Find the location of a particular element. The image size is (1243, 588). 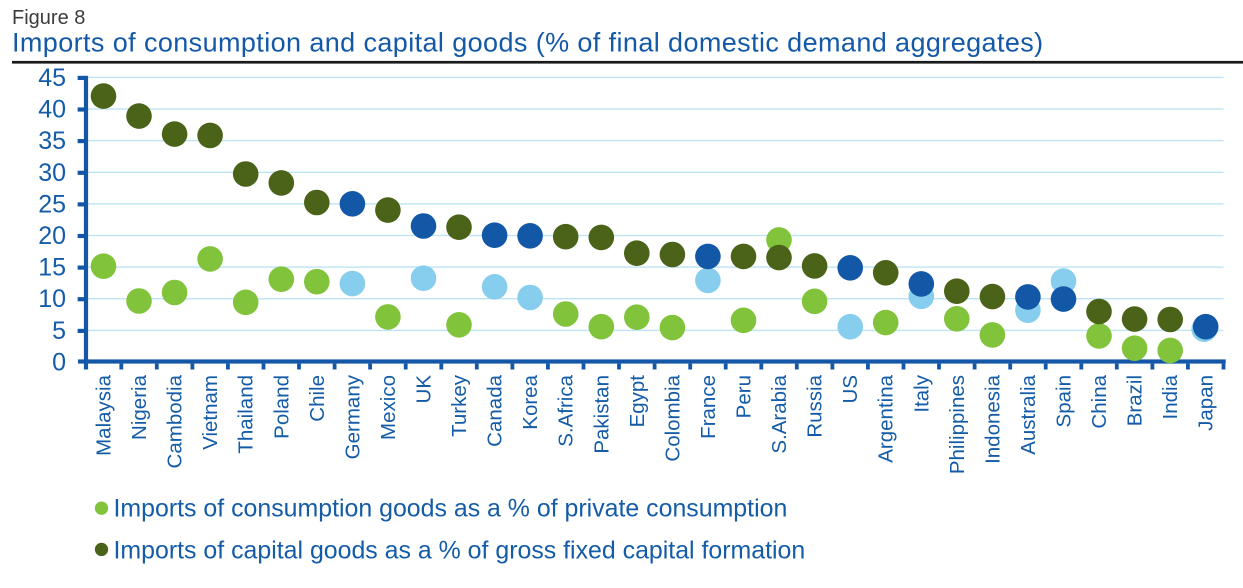

svg-text: US is located at coordinates (850, 389).